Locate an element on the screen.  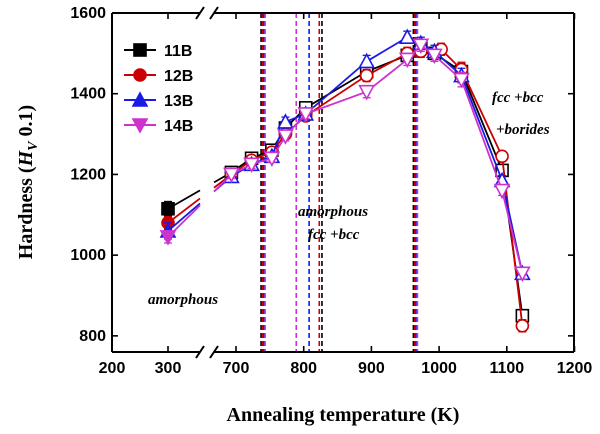
x-tick-label: 1000 is located at coordinates (439, 368).